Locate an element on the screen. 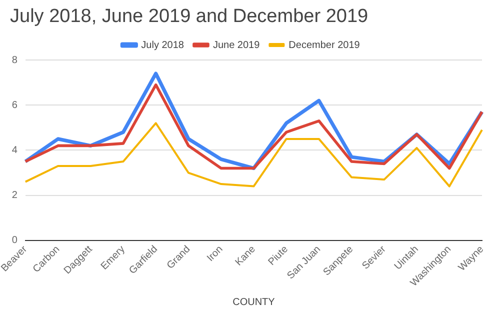 Image resolution: width=502 pixels, height=312 pixels. x-tick-label: Iron is located at coordinates (215, 254).